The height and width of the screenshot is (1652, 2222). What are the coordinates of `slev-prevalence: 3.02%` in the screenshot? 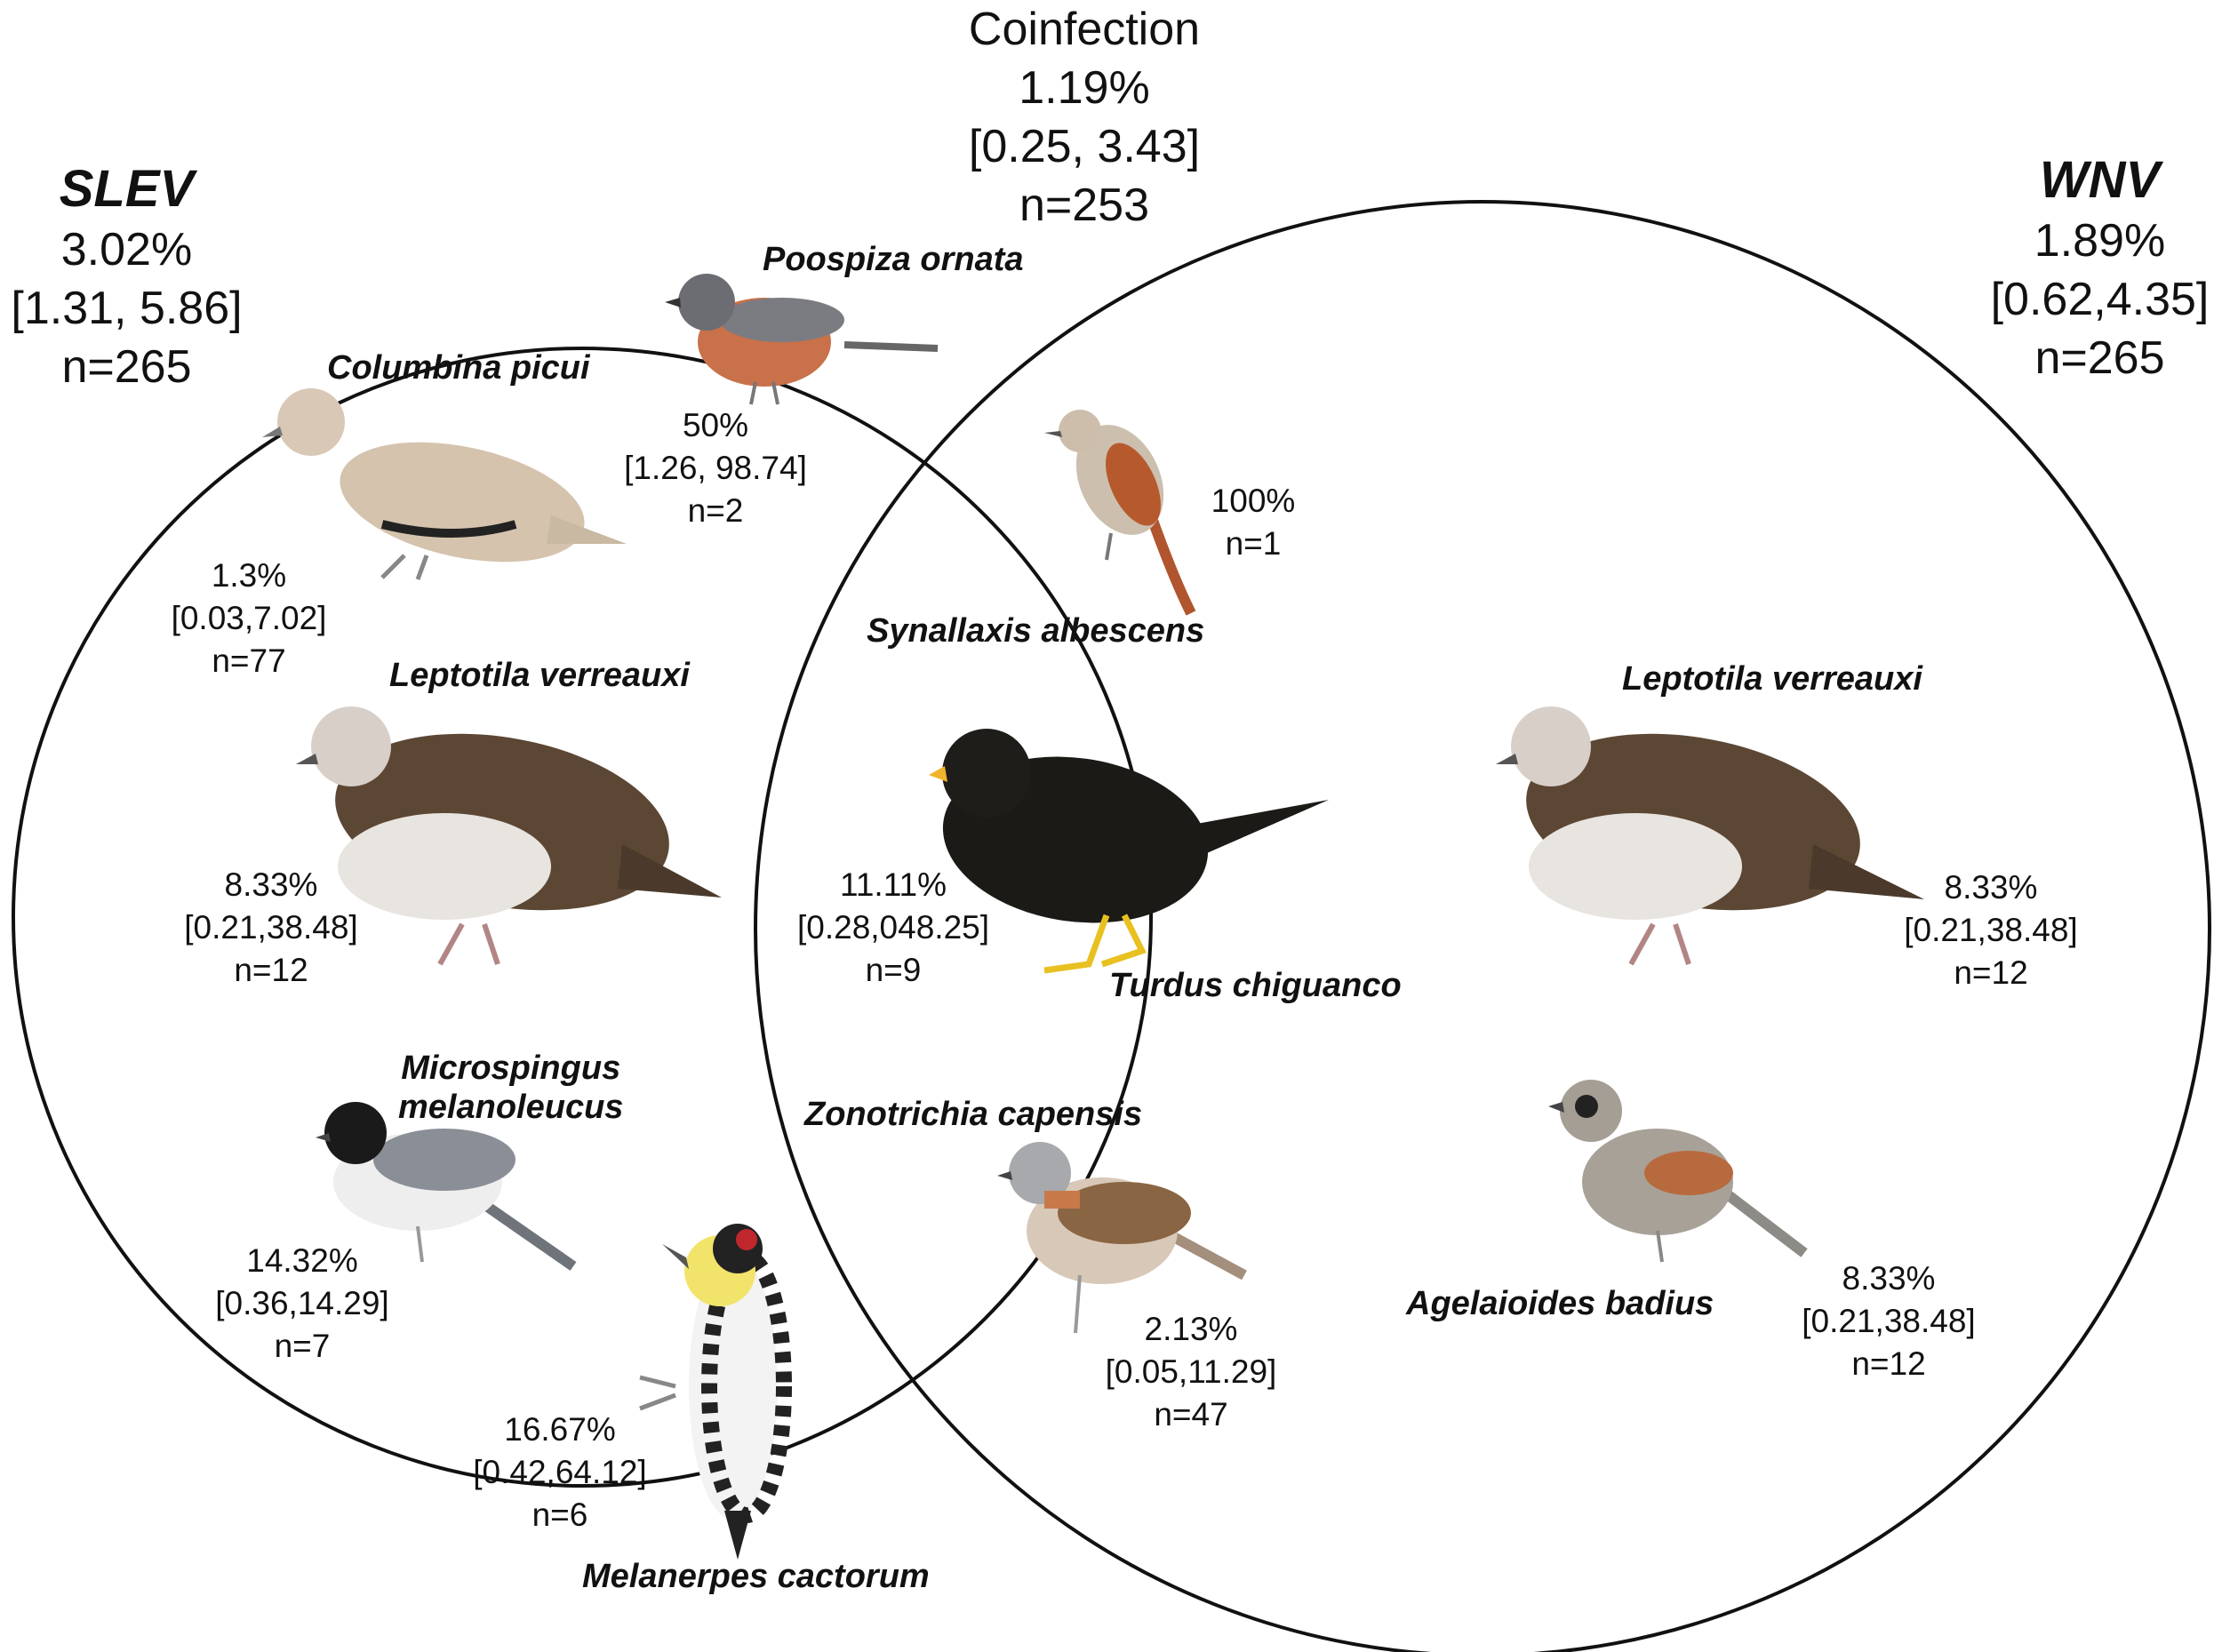 It's located at (126, 249).